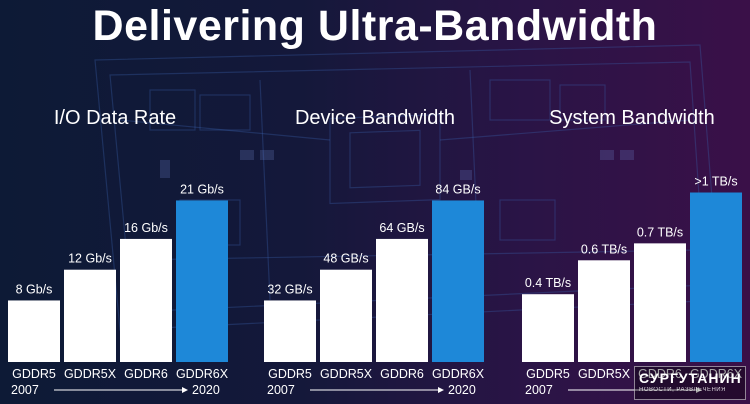 The width and height of the screenshot is (750, 404). I want to click on data-label: 16 Gb/s, so click(146, 228).